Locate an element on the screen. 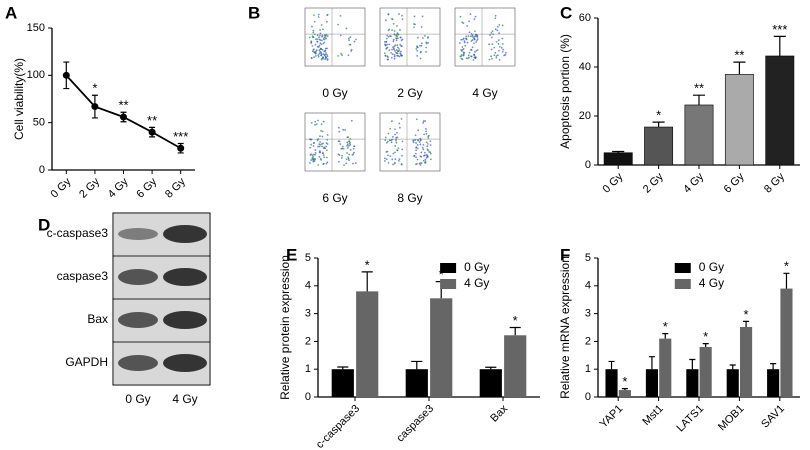  y-tick-label: 4 is located at coordinates (308, 286).